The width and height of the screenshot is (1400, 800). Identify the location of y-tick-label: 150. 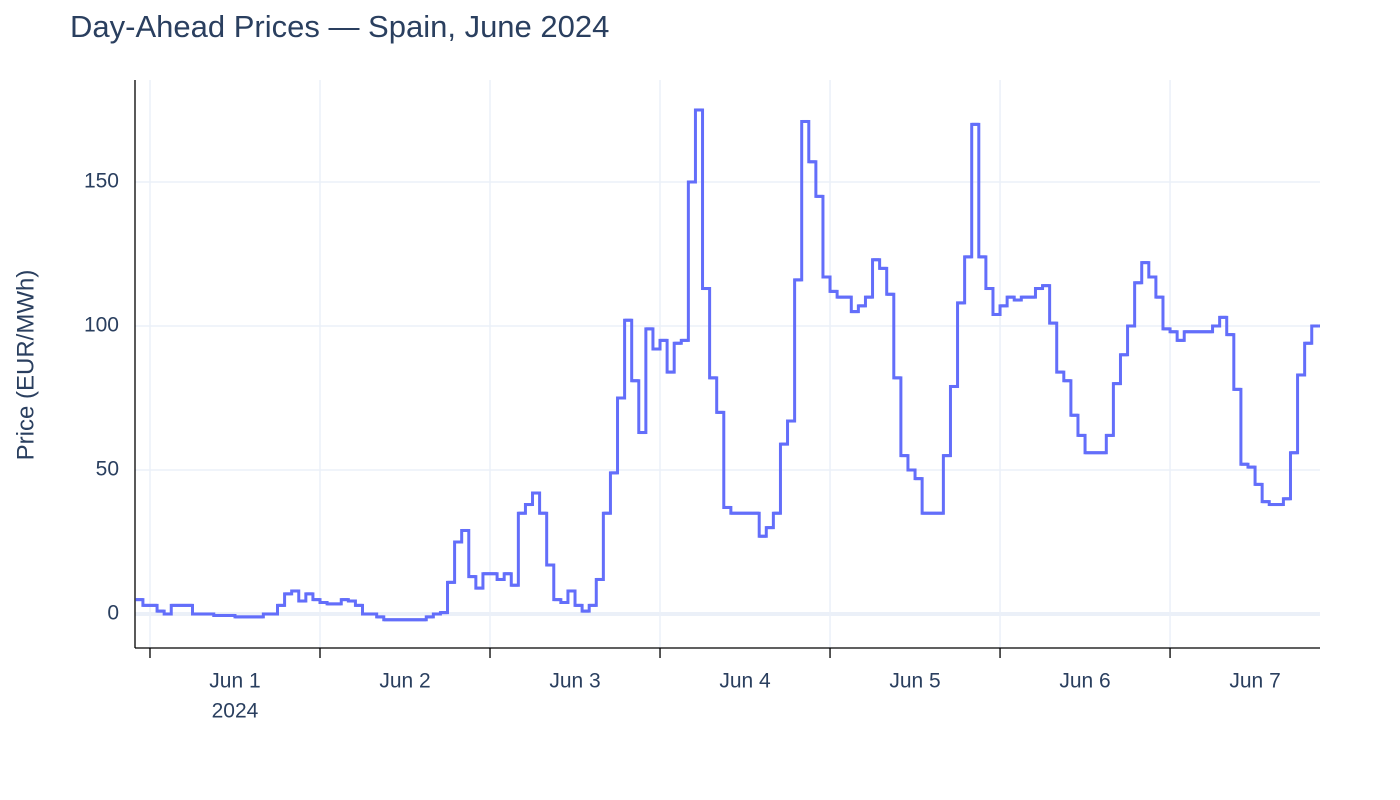
(101, 181).